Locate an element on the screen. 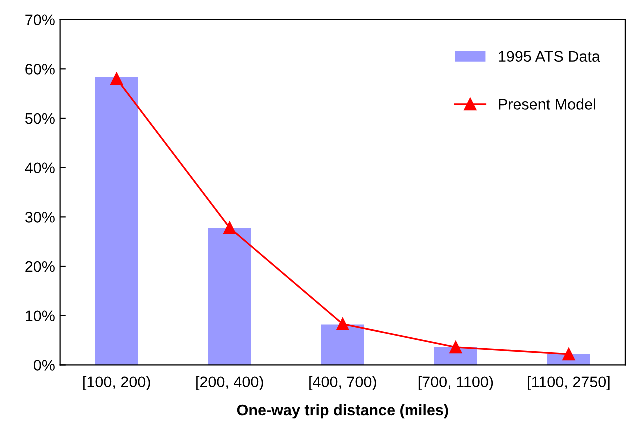 This screenshot has height=440, width=635. y-tick-label: 30% is located at coordinates (40, 217).